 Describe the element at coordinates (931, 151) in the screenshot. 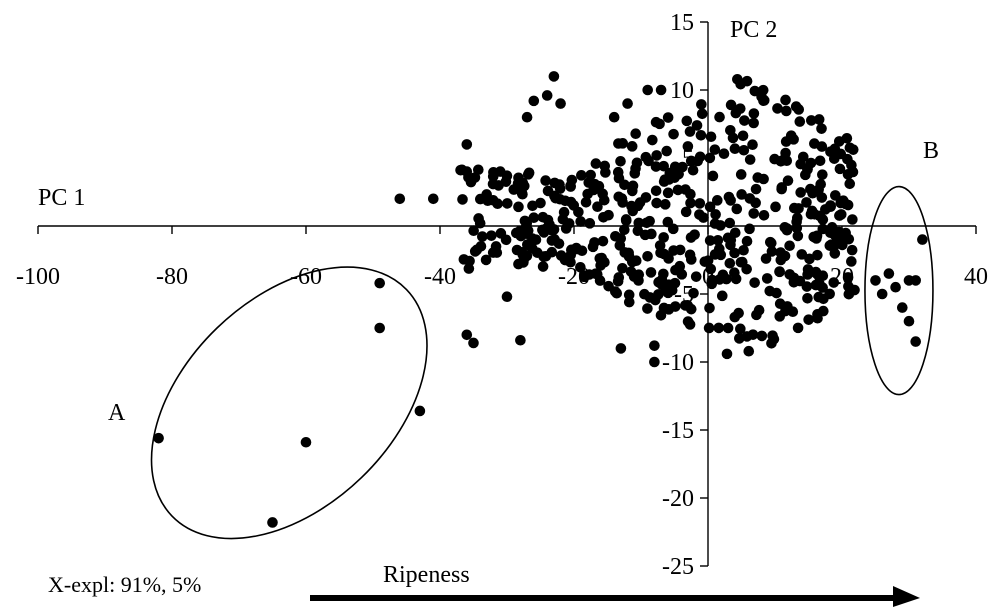

I see `group-b-label: B` at that location.